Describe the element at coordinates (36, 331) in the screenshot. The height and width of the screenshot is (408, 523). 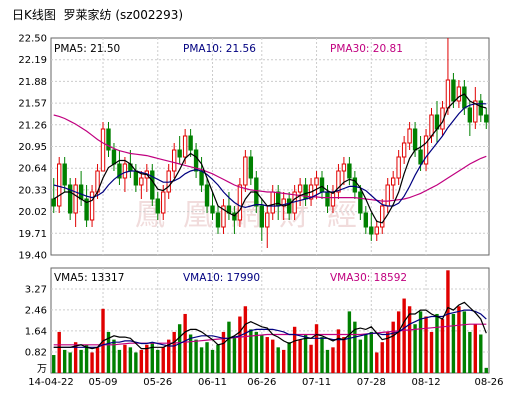
I see `volume-tick-label: 1.64` at that location.